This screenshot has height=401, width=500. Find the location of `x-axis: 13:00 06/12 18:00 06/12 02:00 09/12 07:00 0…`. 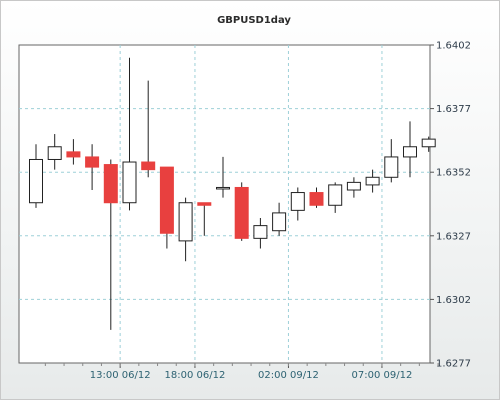

x-axis: 13:00 06/12 18:00 06/12 02:00 09/12 07:00 0… is located at coordinates (241, 372).